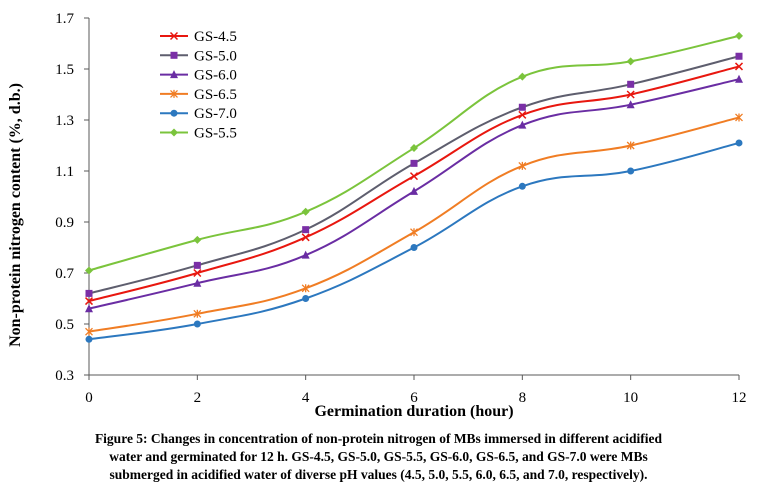 The image size is (757, 503). I want to click on legend-item-gs-6-5: GS-6.5, so click(198, 95).